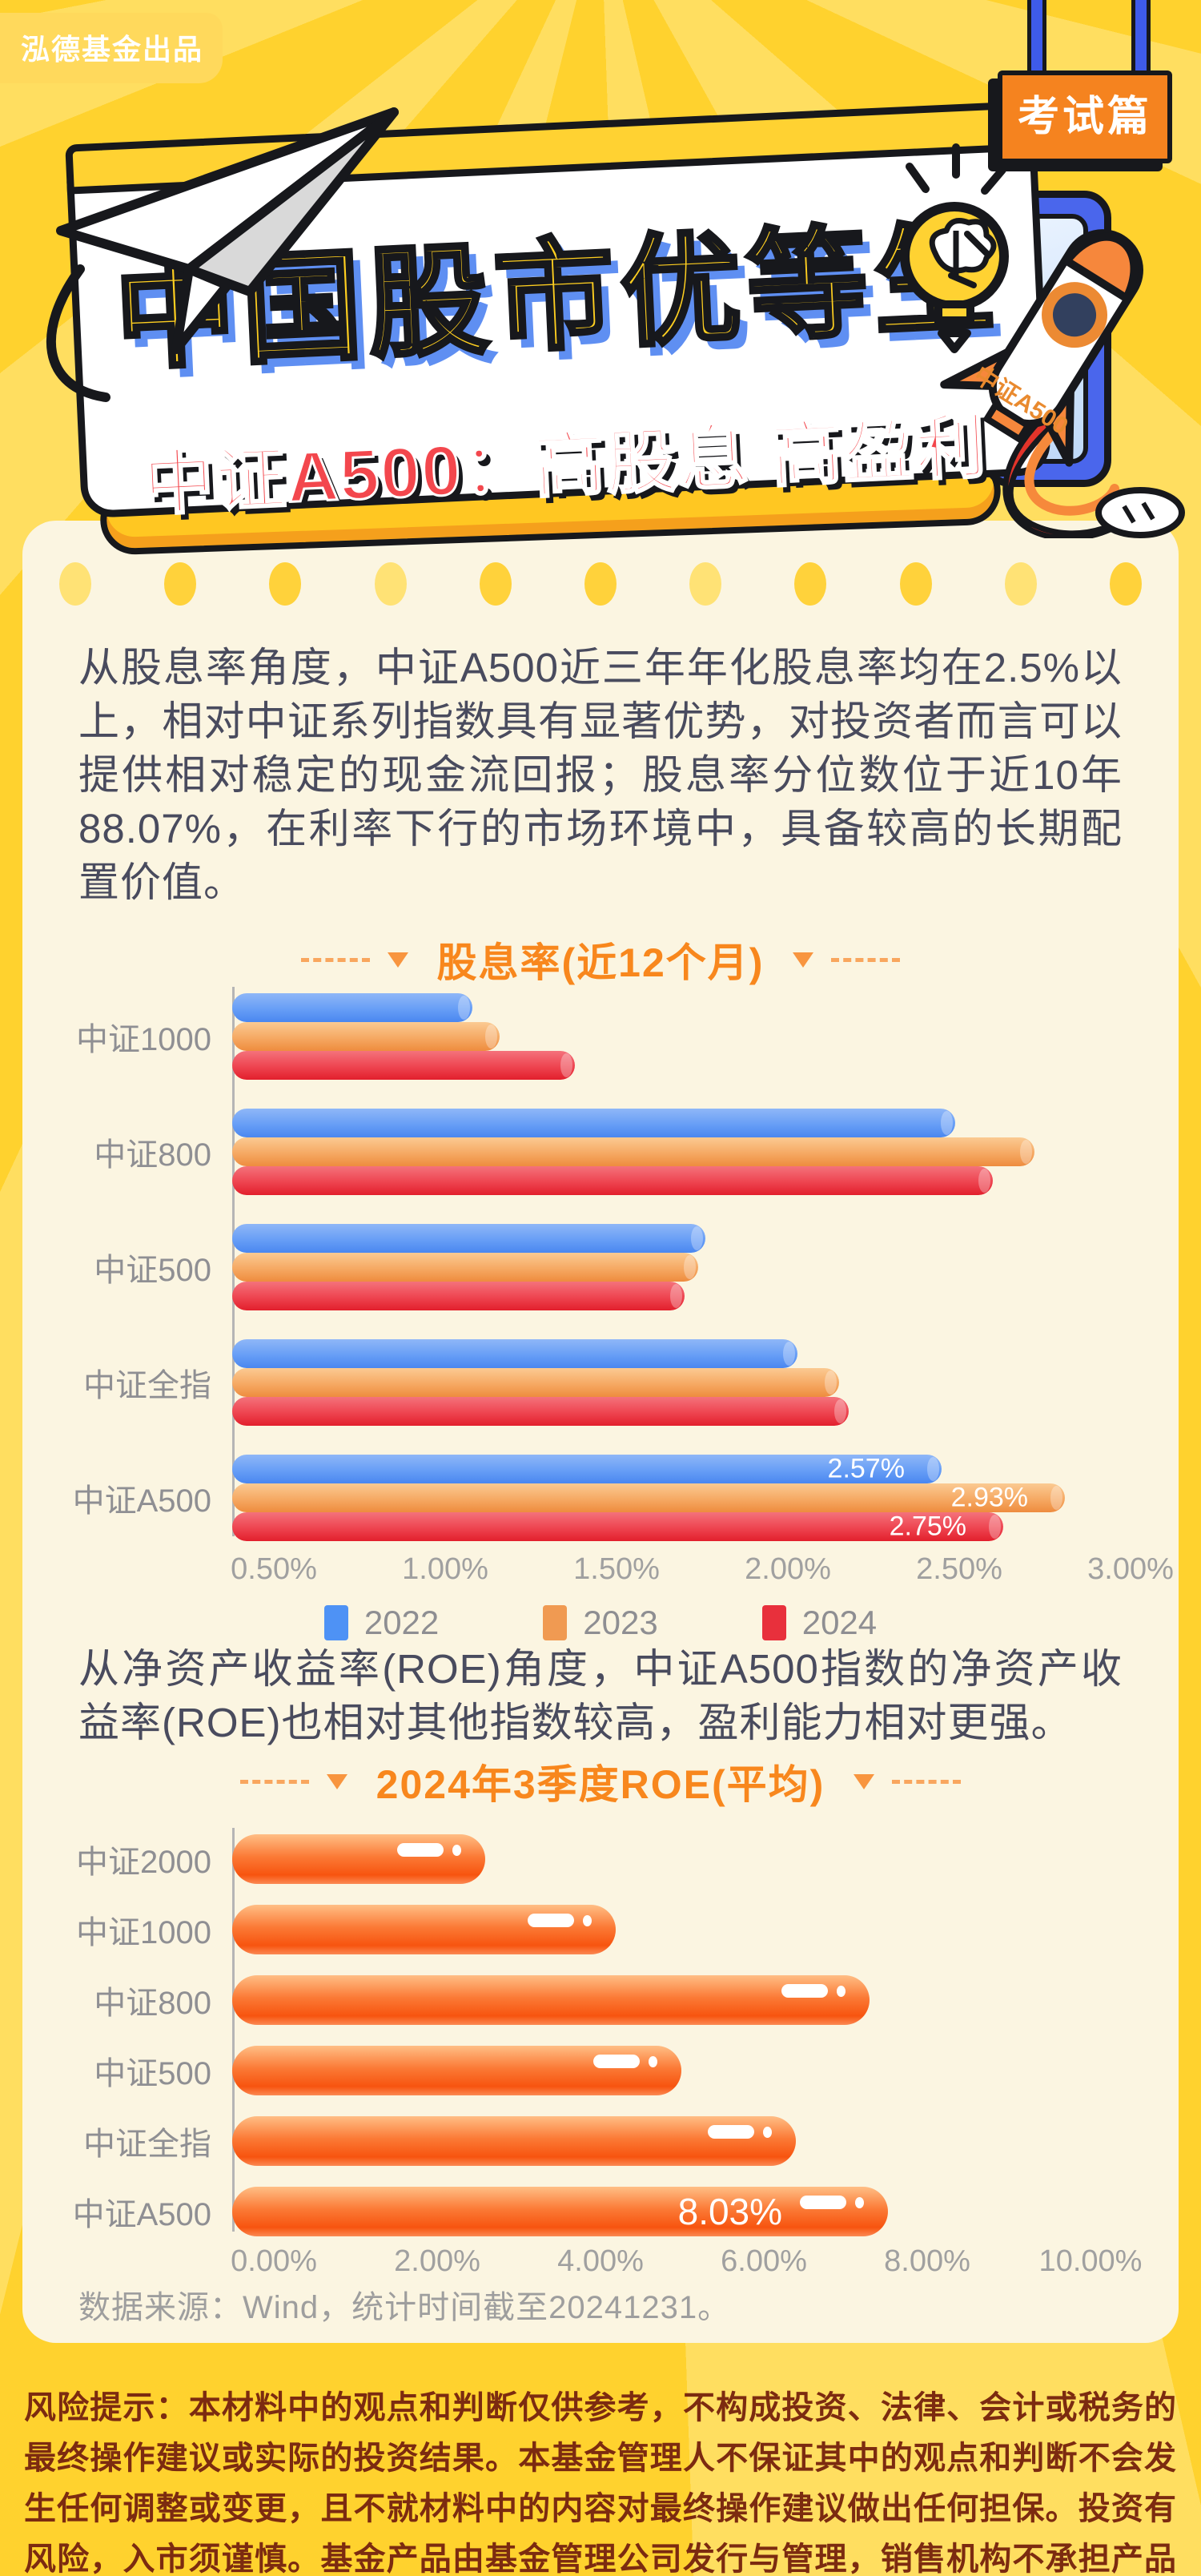  Describe the element at coordinates (437, 2261) in the screenshot. I see `axis-tick-label: 2.00%` at that location.